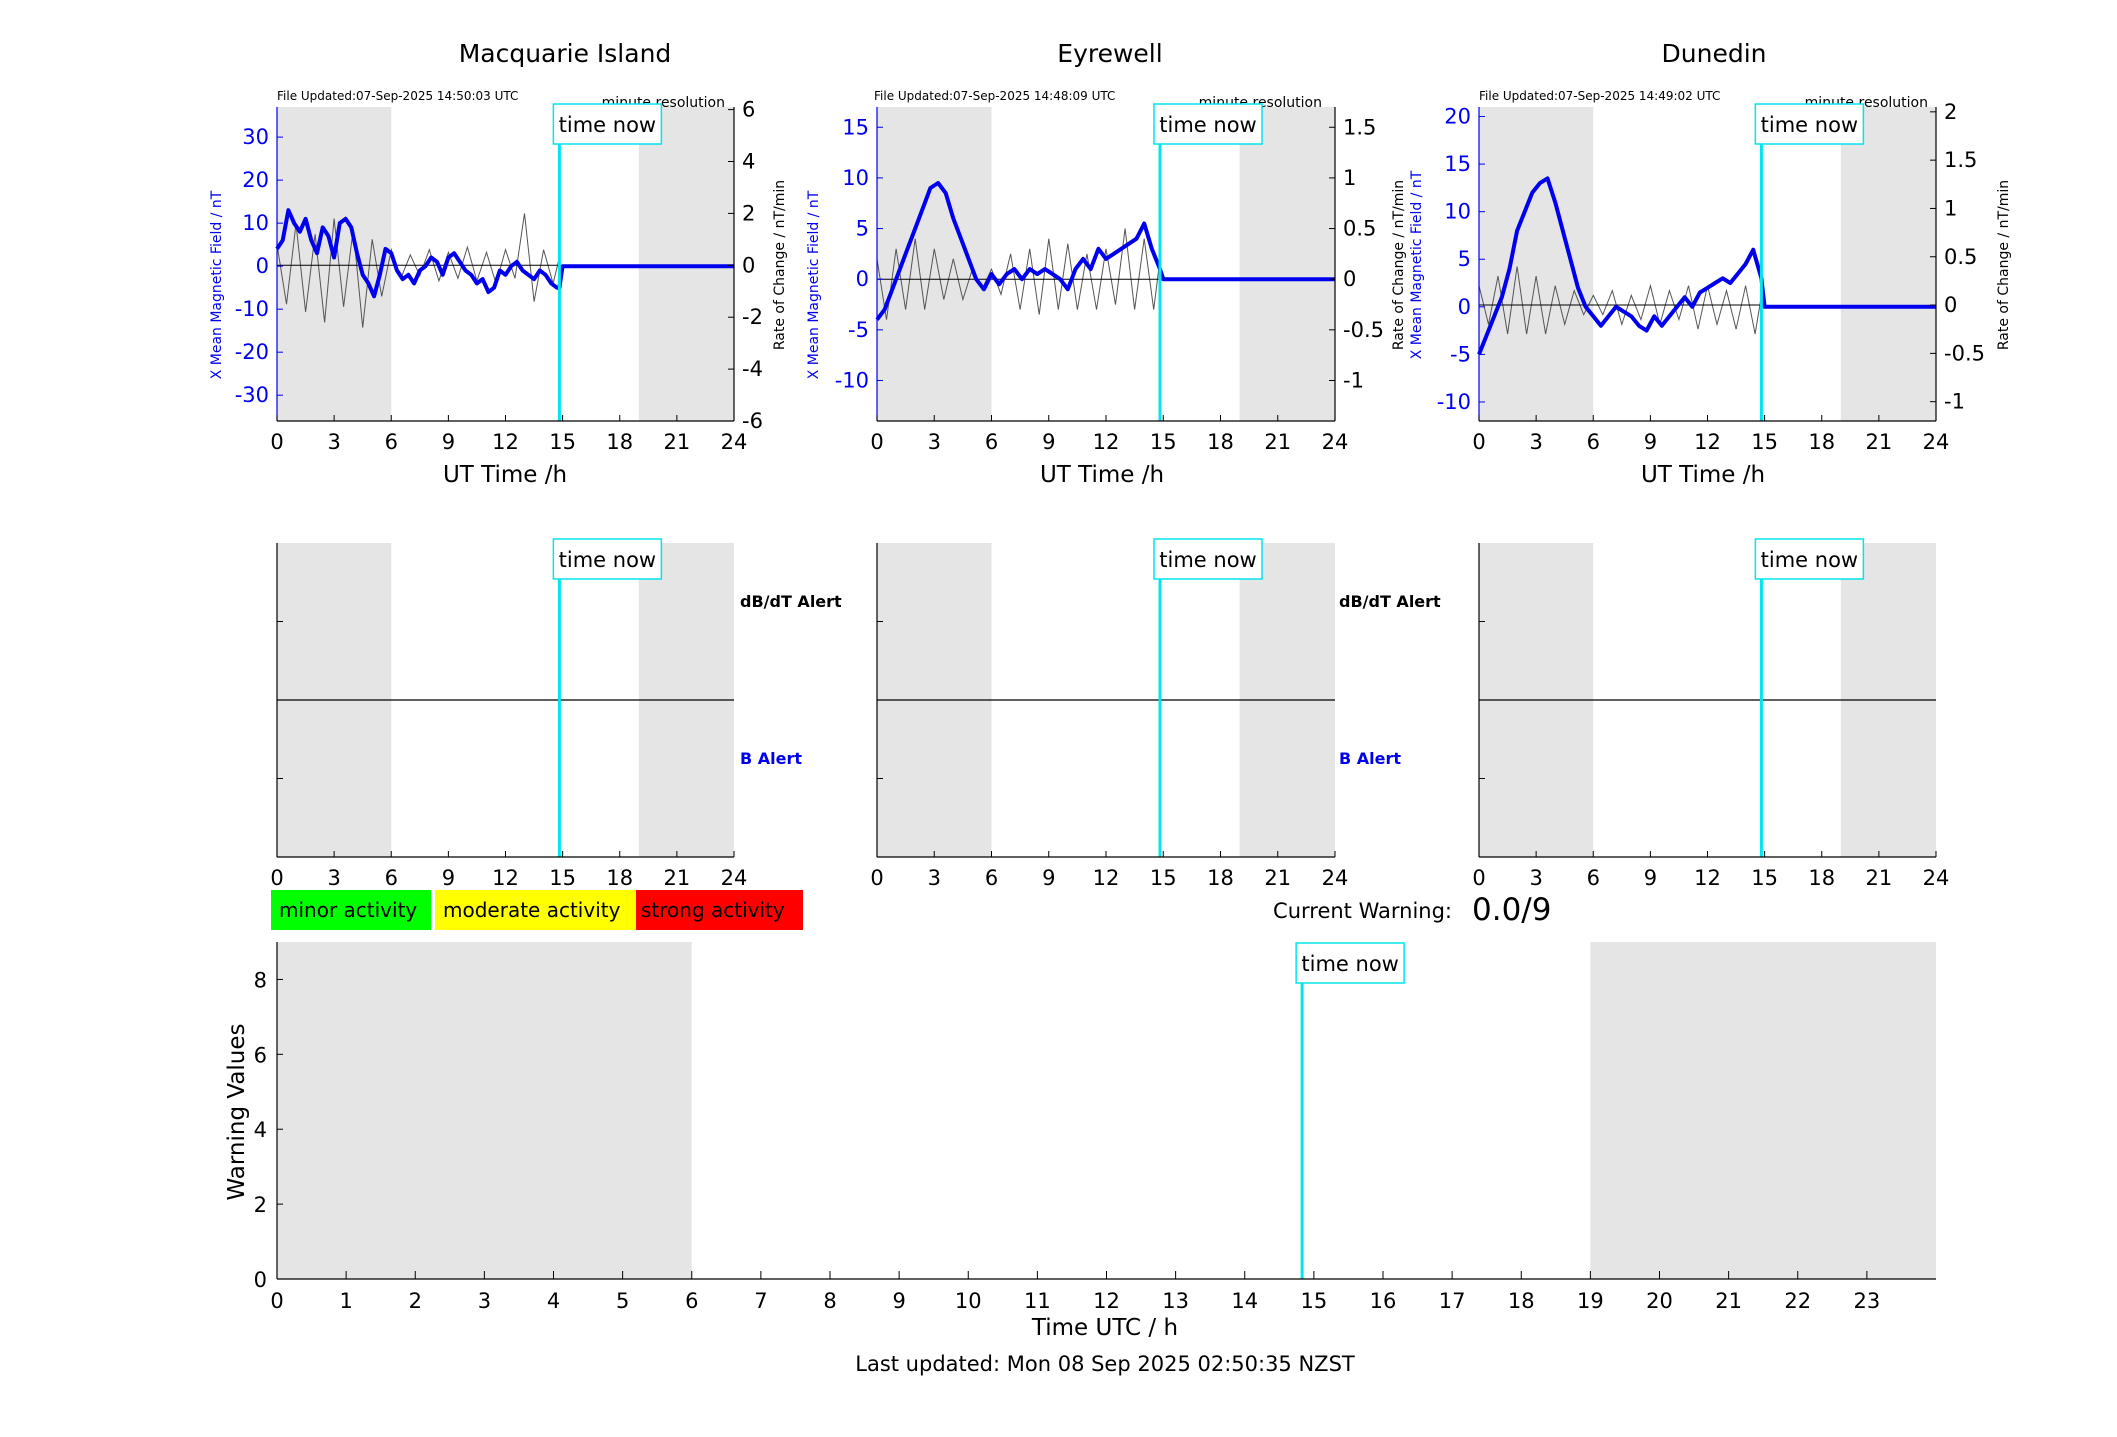 The height and width of the screenshot is (1437, 2117). What do you see at coordinates (351, 910) in the screenshot?
I see `legend-minor-swatch` at bounding box center [351, 910].